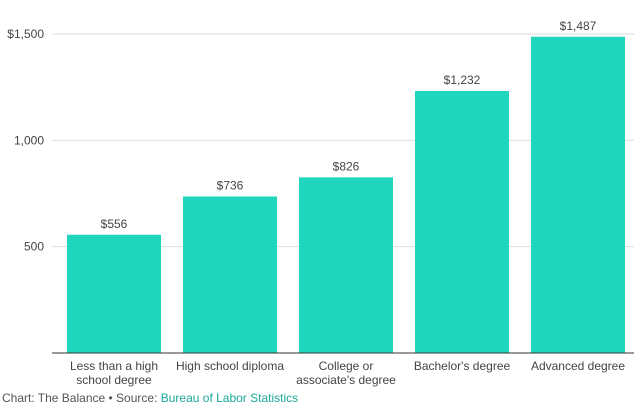 The image size is (638, 411). What do you see at coordinates (230, 185) in the screenshot?
I see `data-label: $736` at bounding box center [230, 185].